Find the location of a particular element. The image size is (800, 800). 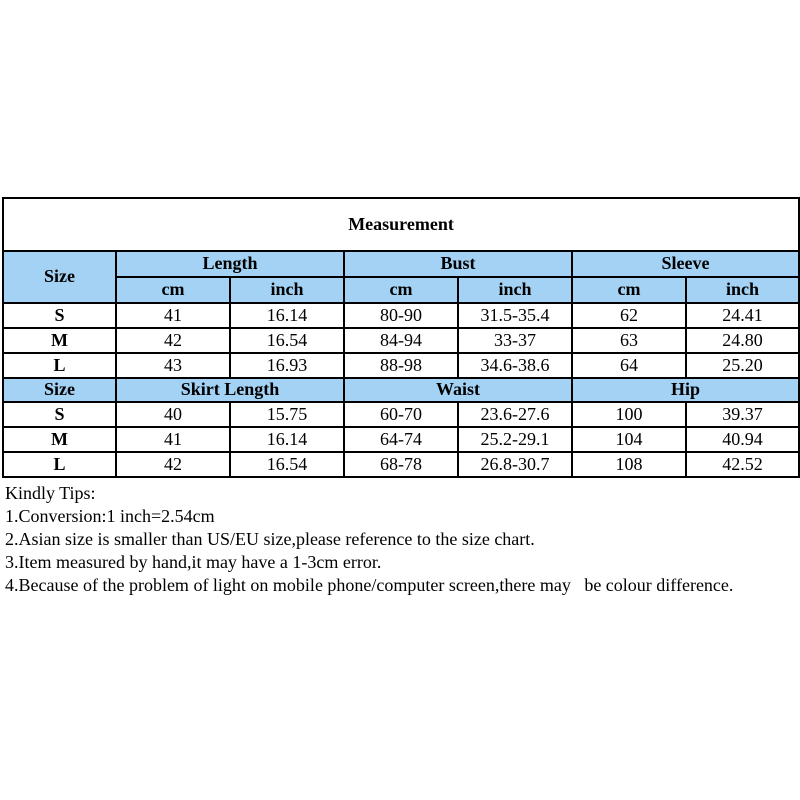

data-cell: 42.52 is located at coordinates (742, 464).